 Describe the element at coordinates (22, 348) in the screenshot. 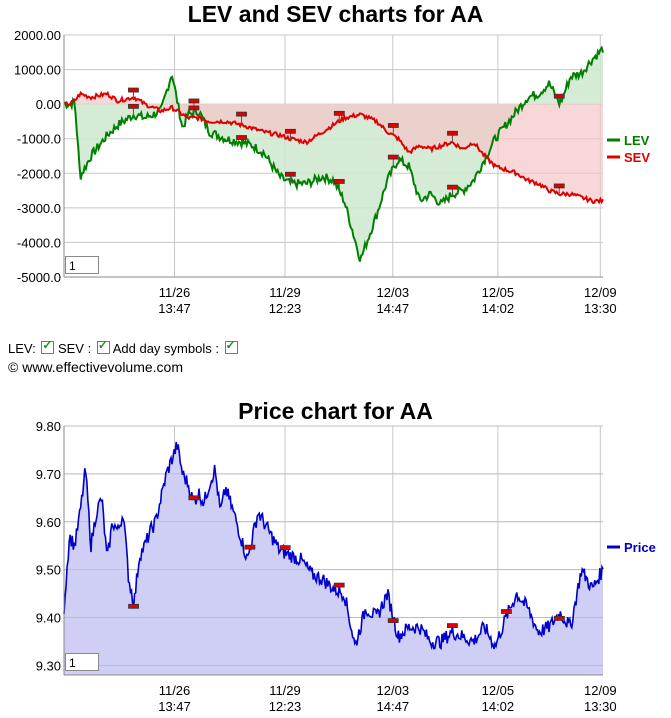

I see `lev-checkbox-label: LEV:` at that location.